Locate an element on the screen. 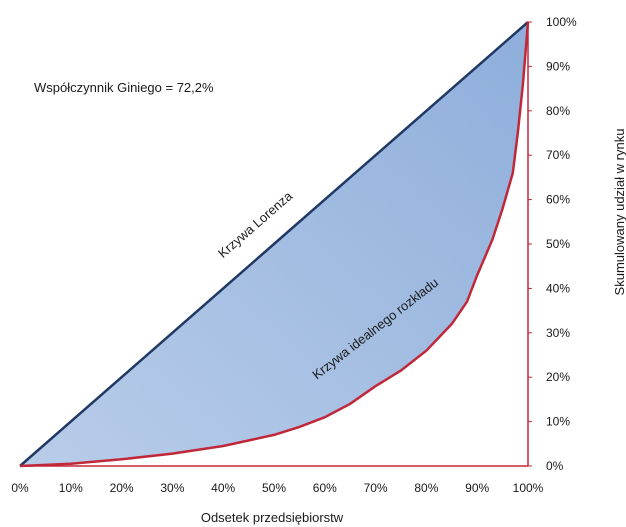 This screenshot has width=626, height=527. y-tick-label: 60% is located at coordinates (558, 200).